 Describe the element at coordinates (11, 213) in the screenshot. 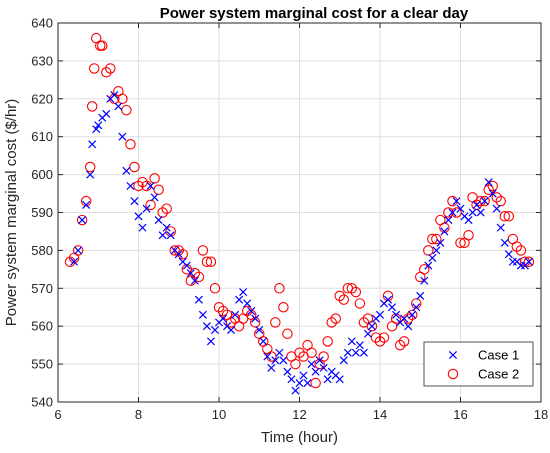

I see `y-axis-label: Power system marginal cost ($/hr)` at that location.